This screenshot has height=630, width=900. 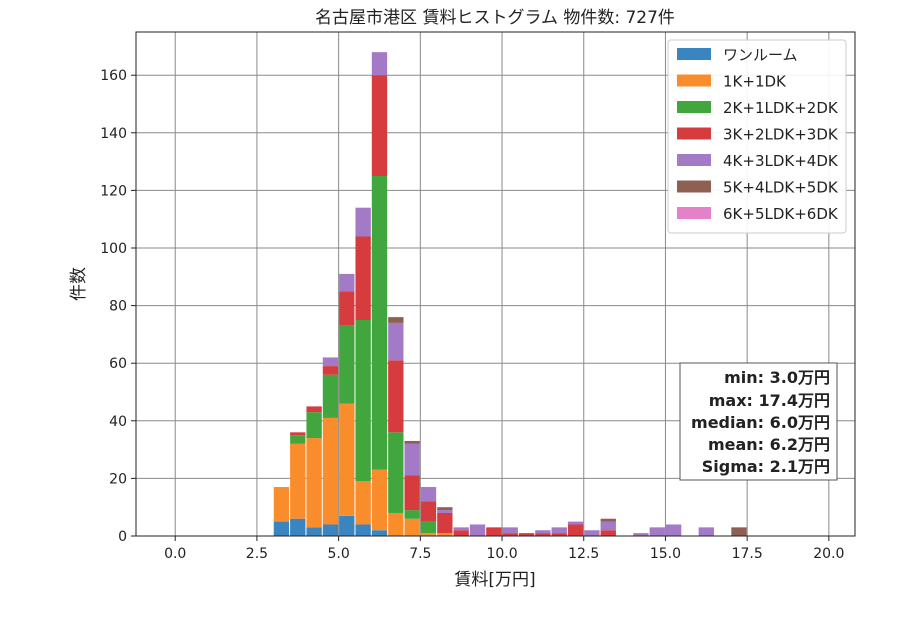 What do you see at coordinates (501, 554) in the screenshot?
I see `x-tick-label: 10.0` at bounding box center [501, 554].